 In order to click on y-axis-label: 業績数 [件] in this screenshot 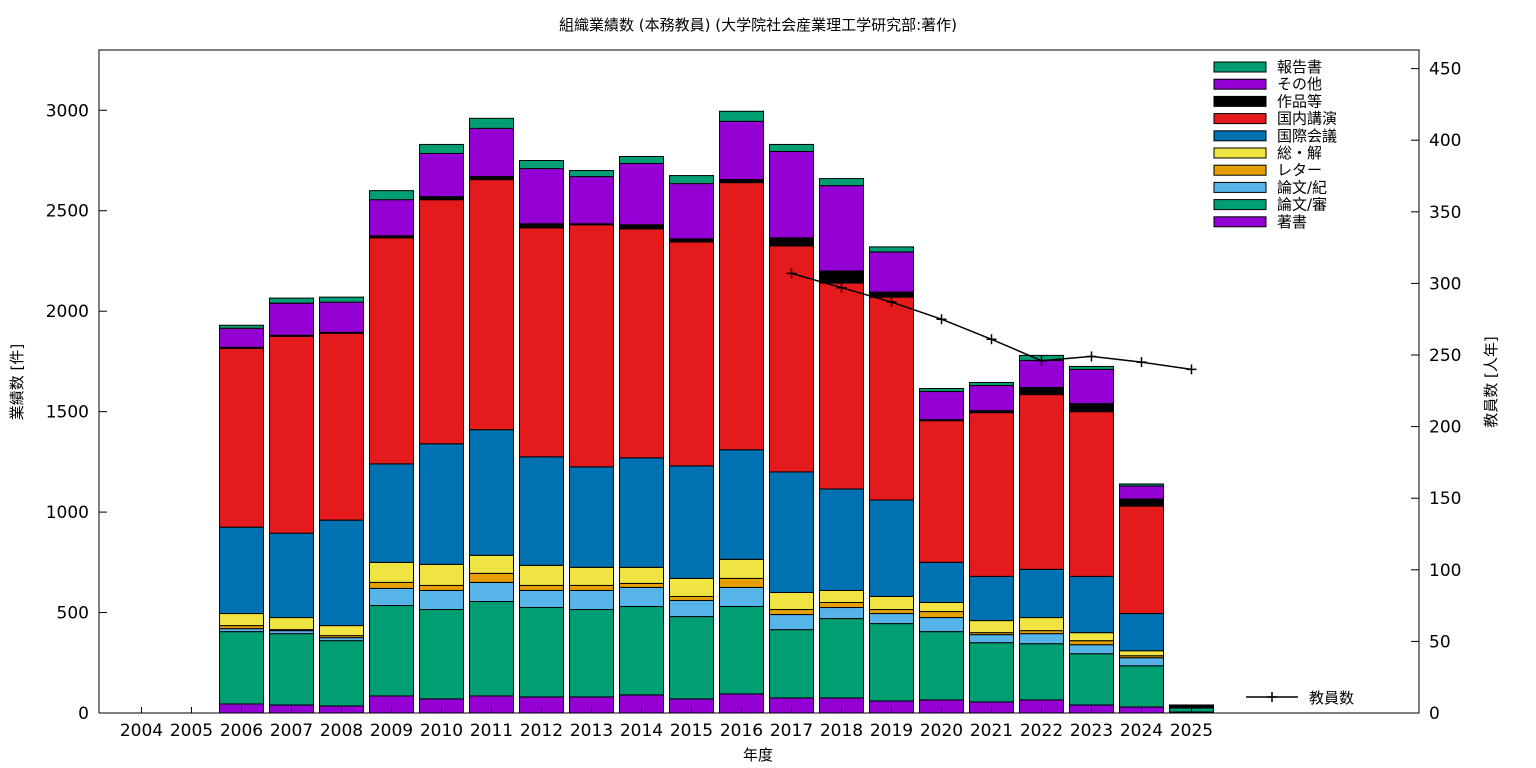, I will do `click(17, 382)`.